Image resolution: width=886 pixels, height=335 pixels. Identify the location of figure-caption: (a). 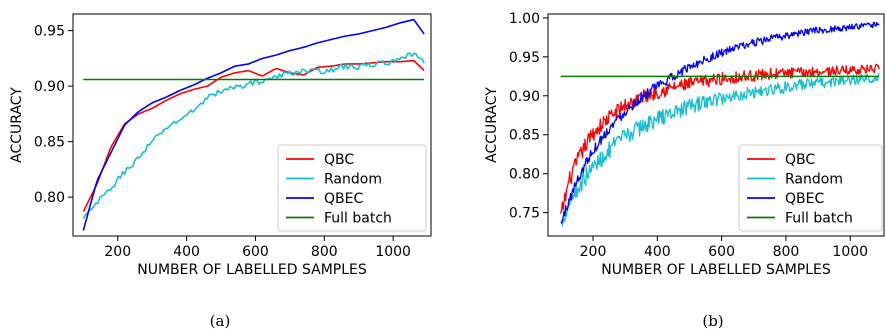
(220, 321).